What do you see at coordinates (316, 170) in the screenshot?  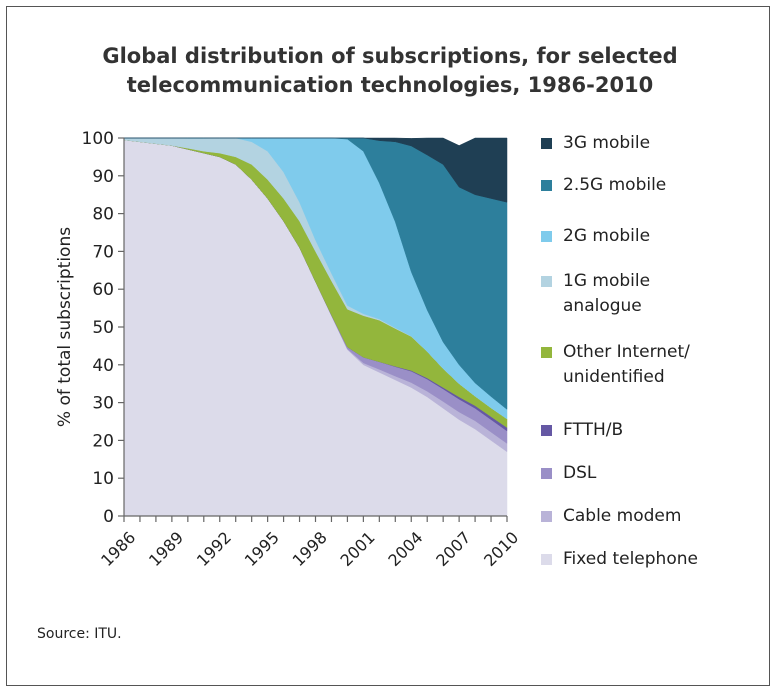 I see `area-3g-mobile` at bounding box center [316, 170].